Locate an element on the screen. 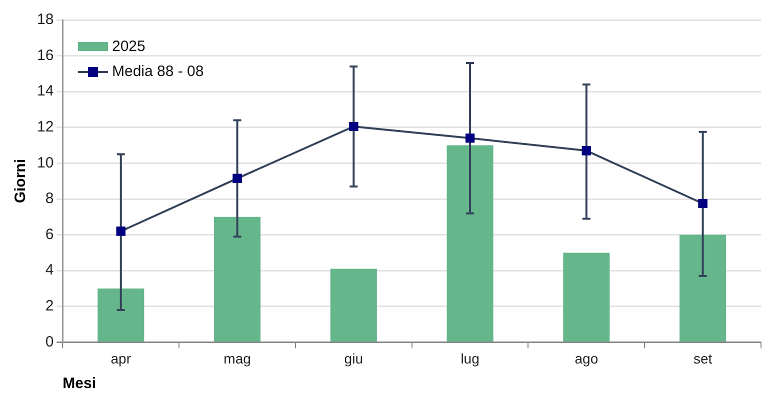  x-tick-label: ago is located at coordinates (586, 358).